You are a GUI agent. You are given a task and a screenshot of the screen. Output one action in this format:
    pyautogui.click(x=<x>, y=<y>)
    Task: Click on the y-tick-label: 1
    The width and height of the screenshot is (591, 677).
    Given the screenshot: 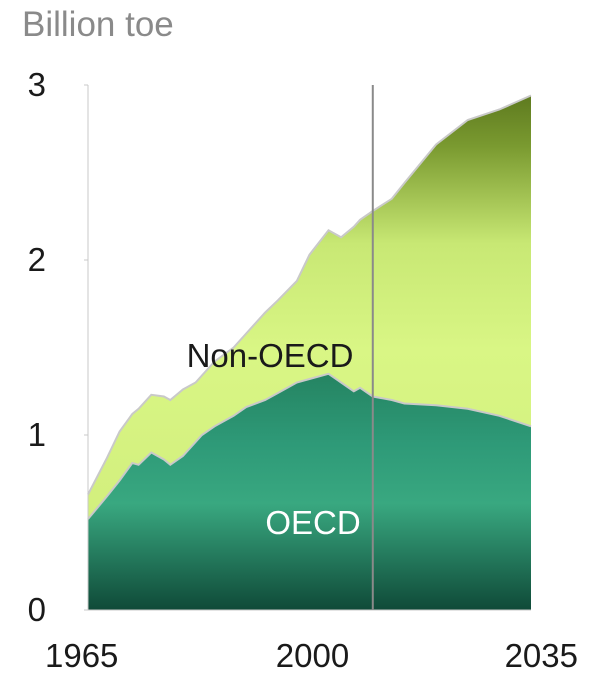 What is the action you would take?
    pyautogui.click(x=37, y=434)
    